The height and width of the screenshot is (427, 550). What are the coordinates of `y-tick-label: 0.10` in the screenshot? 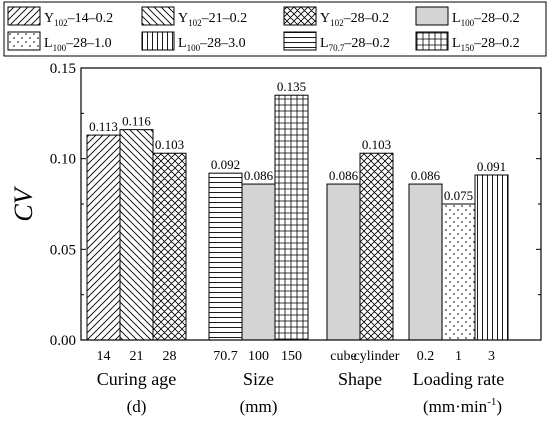 It's located at (63, 160).